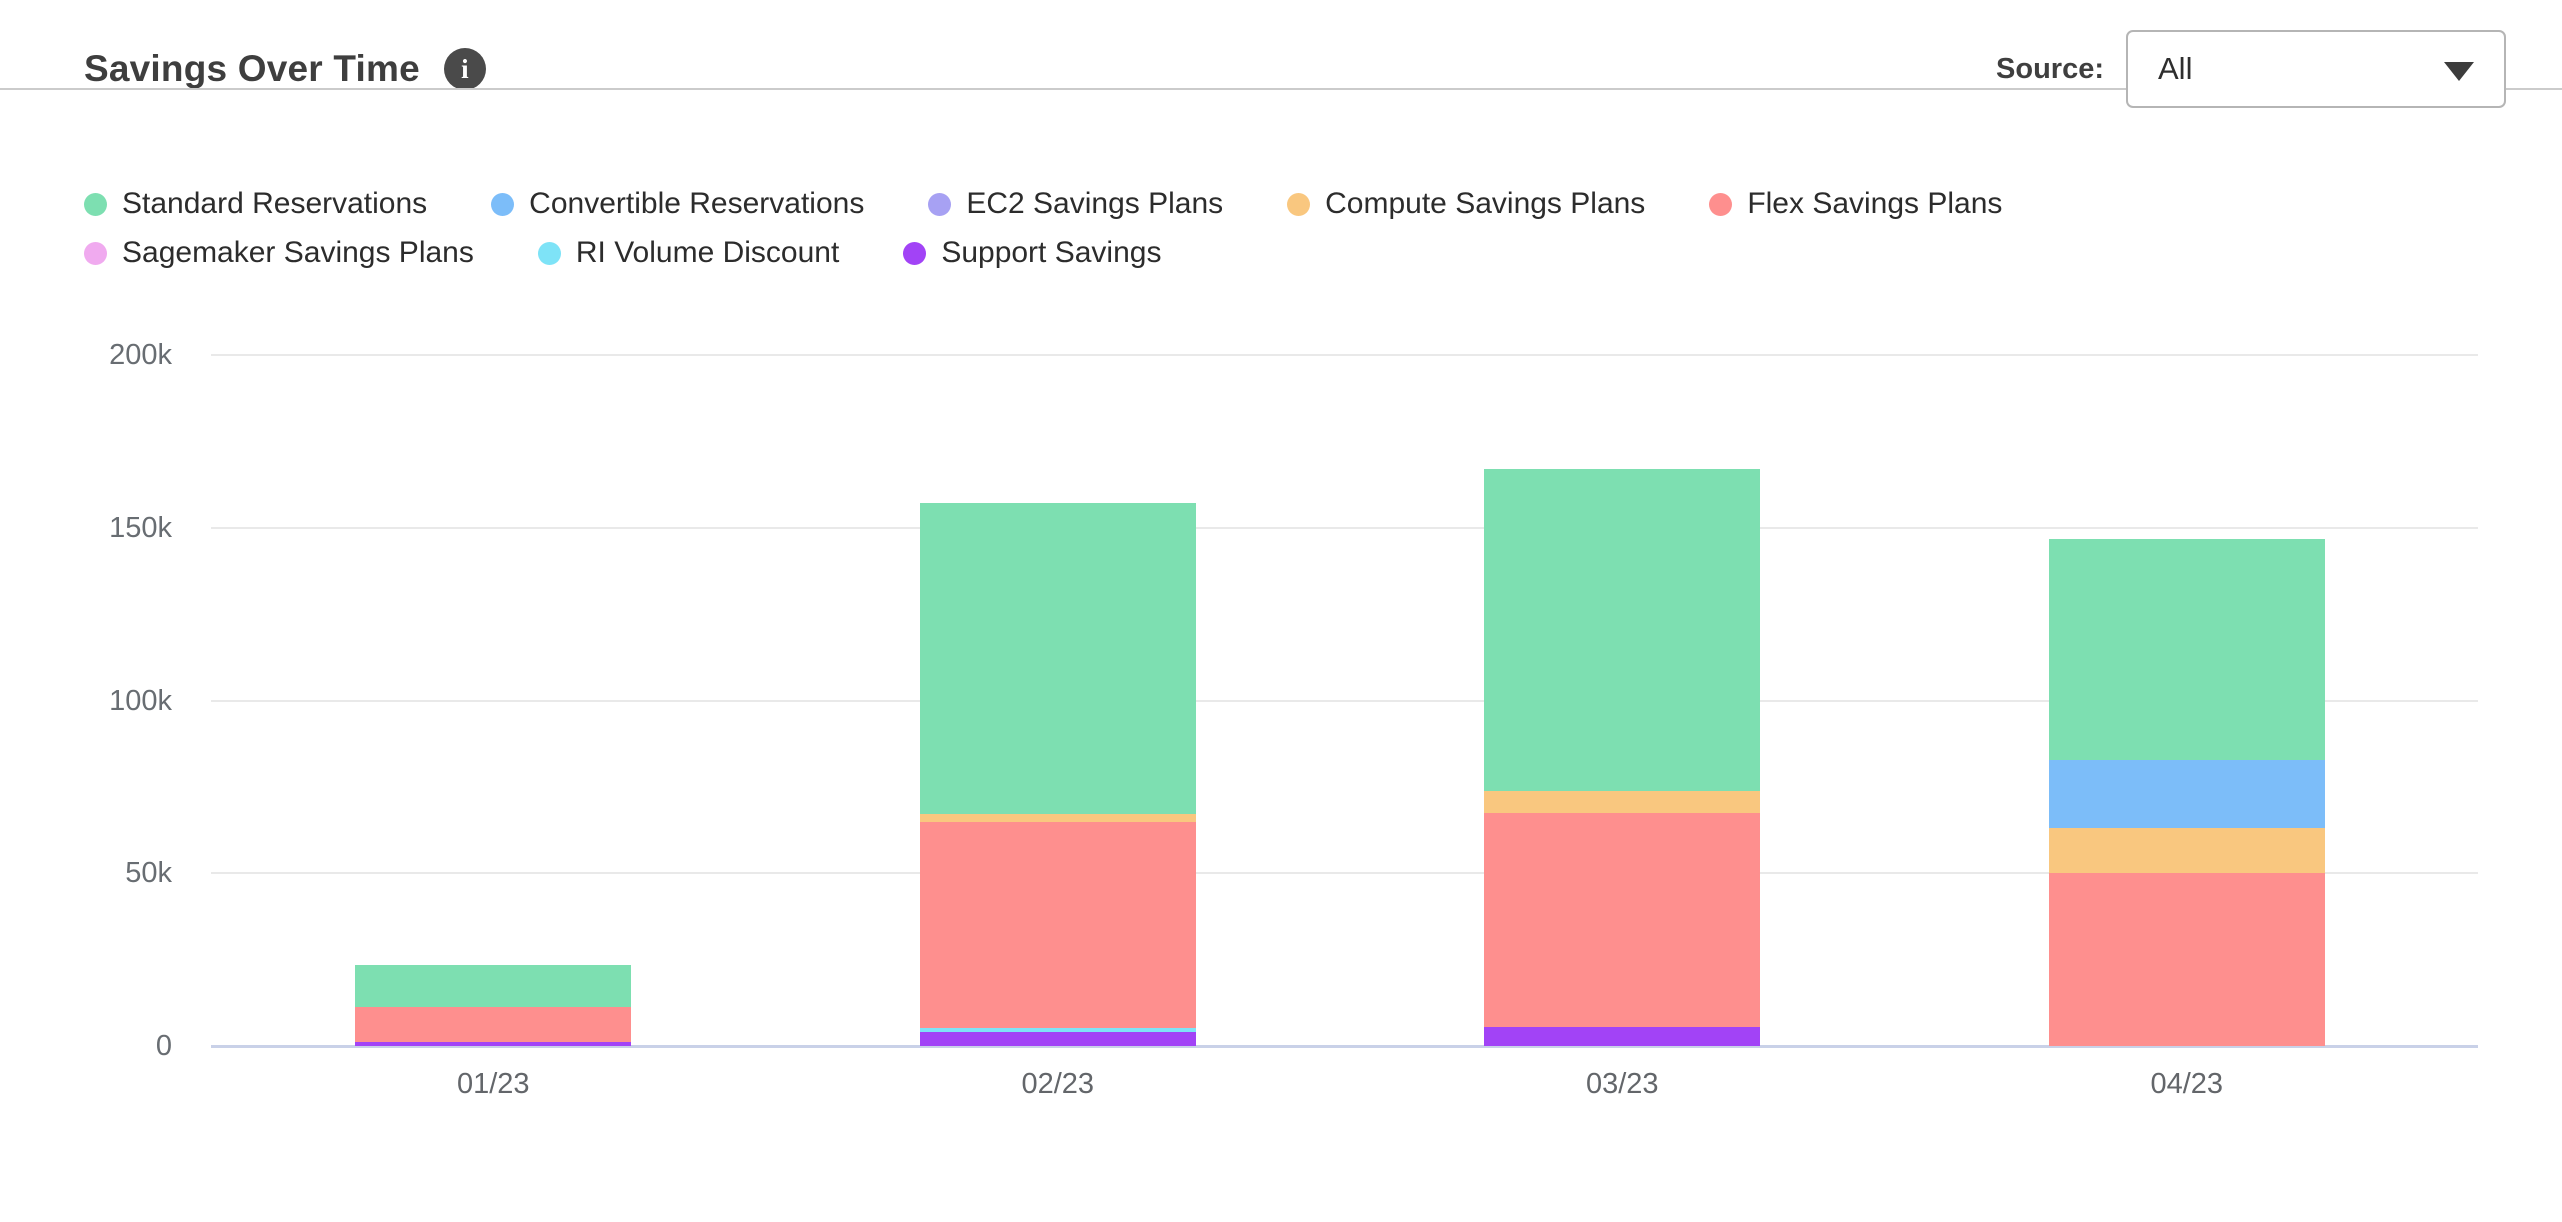 This screenshot has height=1222, width=2562. I want to click on bar-segment-04-23-standard-reservations, so click(2186, 650).